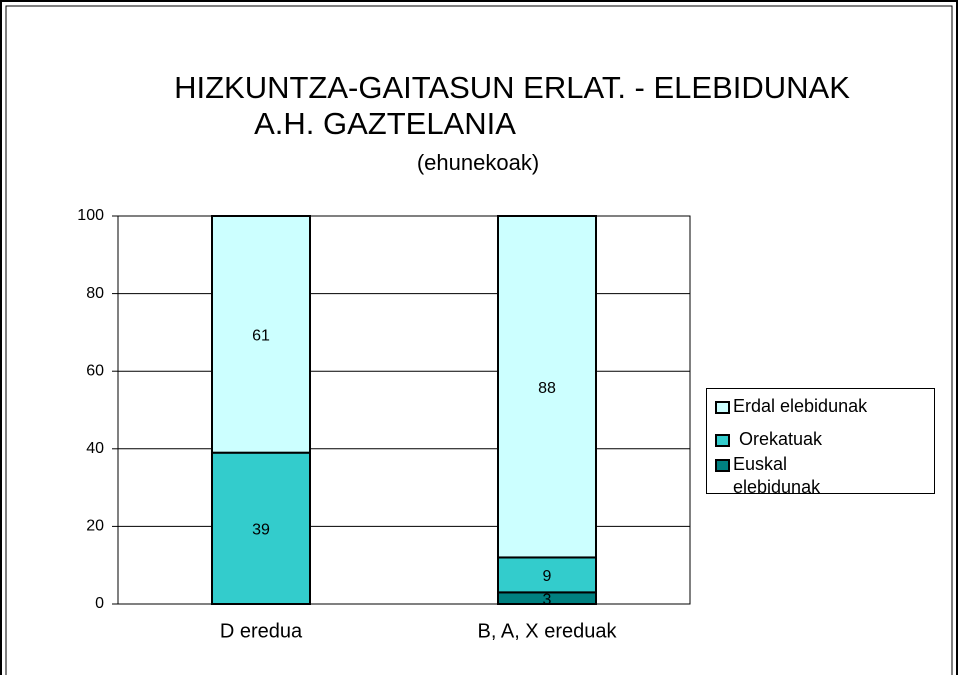  Describe the element at coordinates (99, 603) in the screenshot. I see `y-tick-label: 0` at that location.